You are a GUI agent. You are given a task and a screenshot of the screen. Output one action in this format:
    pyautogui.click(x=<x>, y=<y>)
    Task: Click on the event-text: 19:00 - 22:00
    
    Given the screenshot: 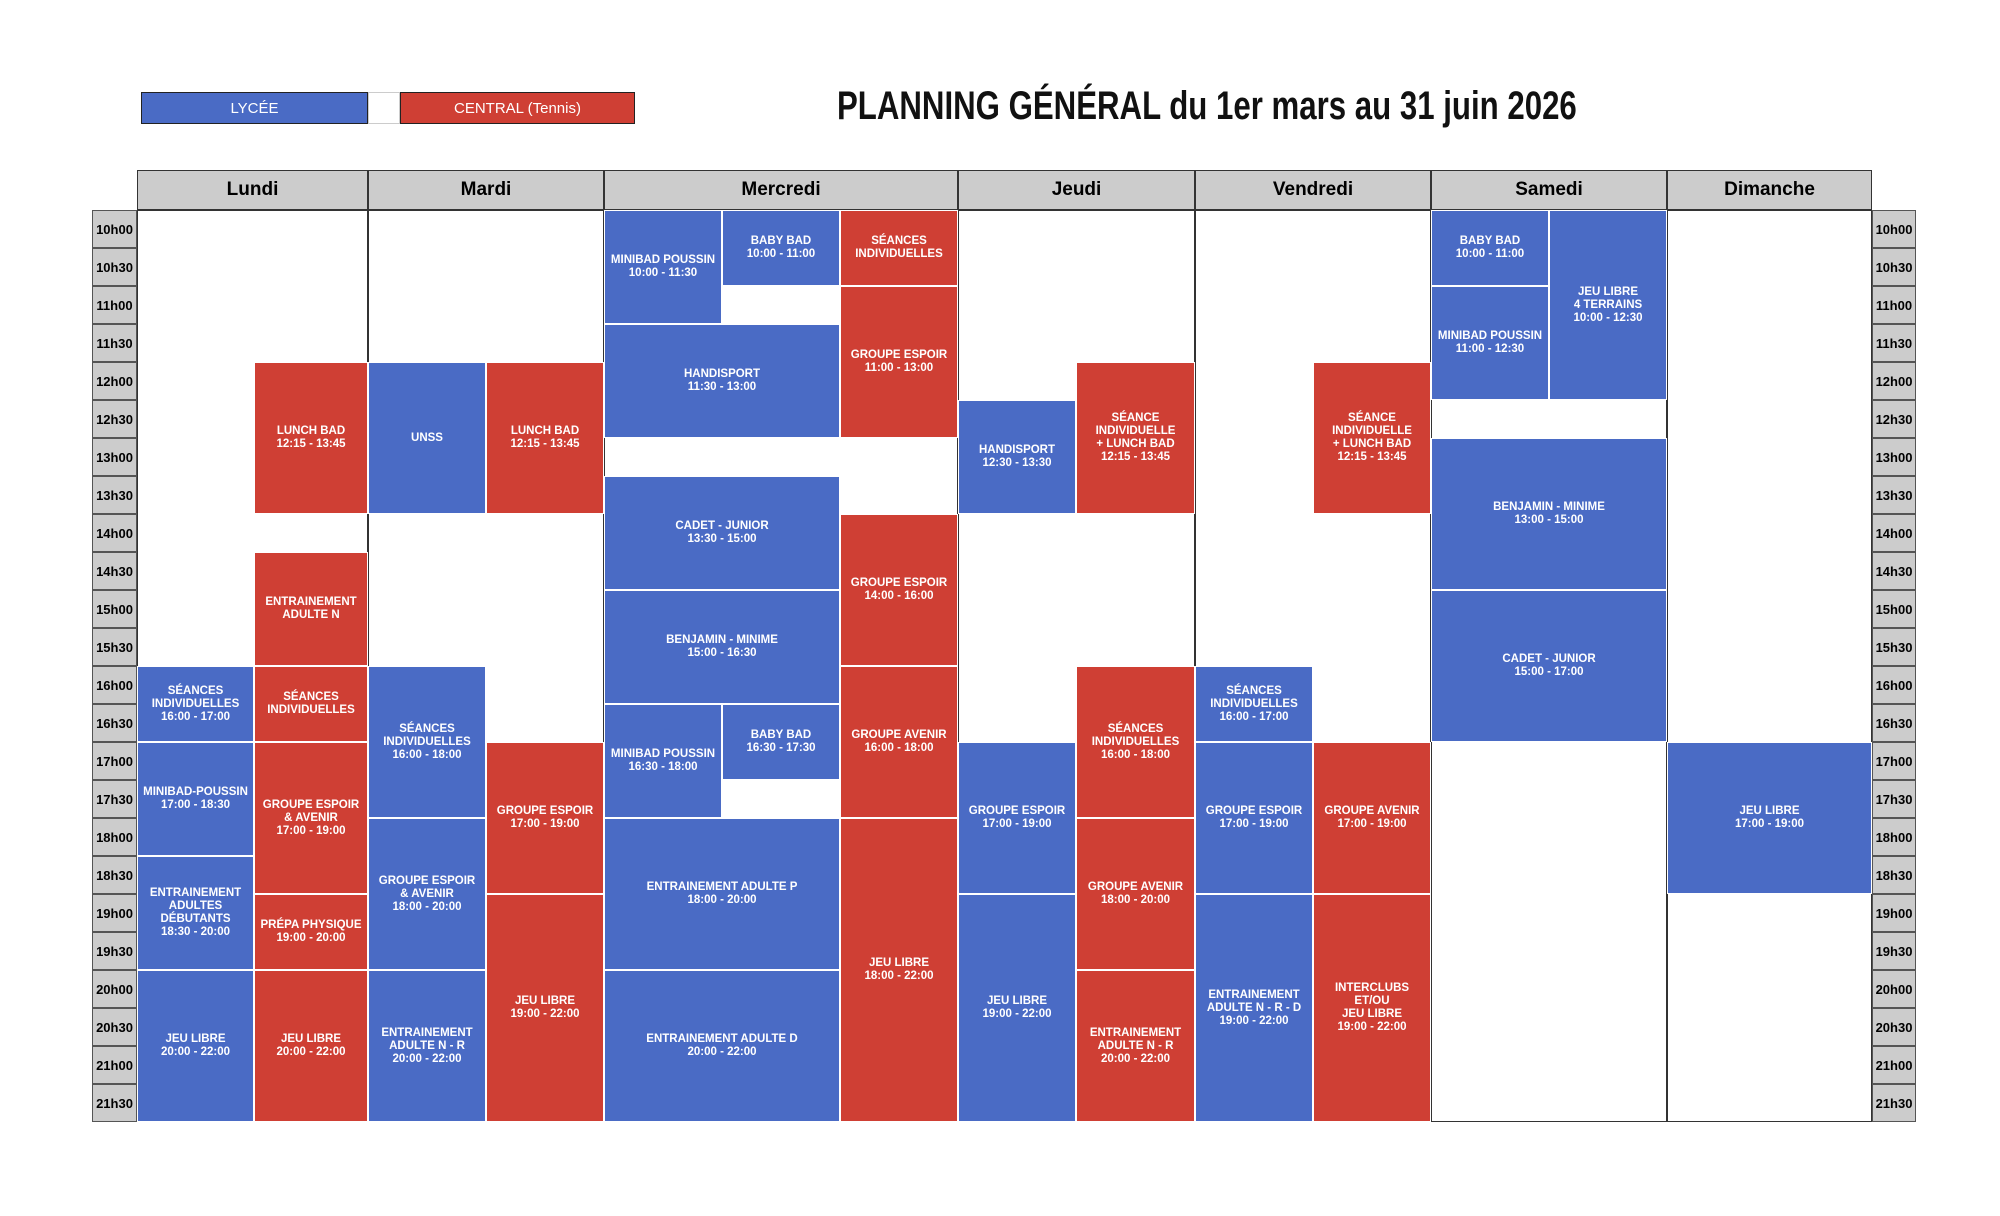 What is the action you would take?
    pyautogui.click(x=545, y=1014)
    